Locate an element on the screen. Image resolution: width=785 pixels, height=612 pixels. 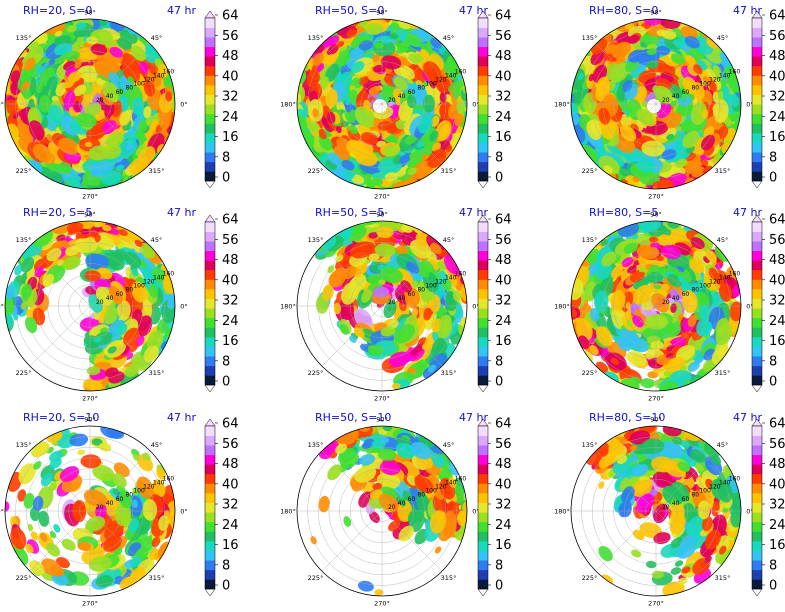
panel-title: RH=20, S=5 is located at coordinates (57, 212).